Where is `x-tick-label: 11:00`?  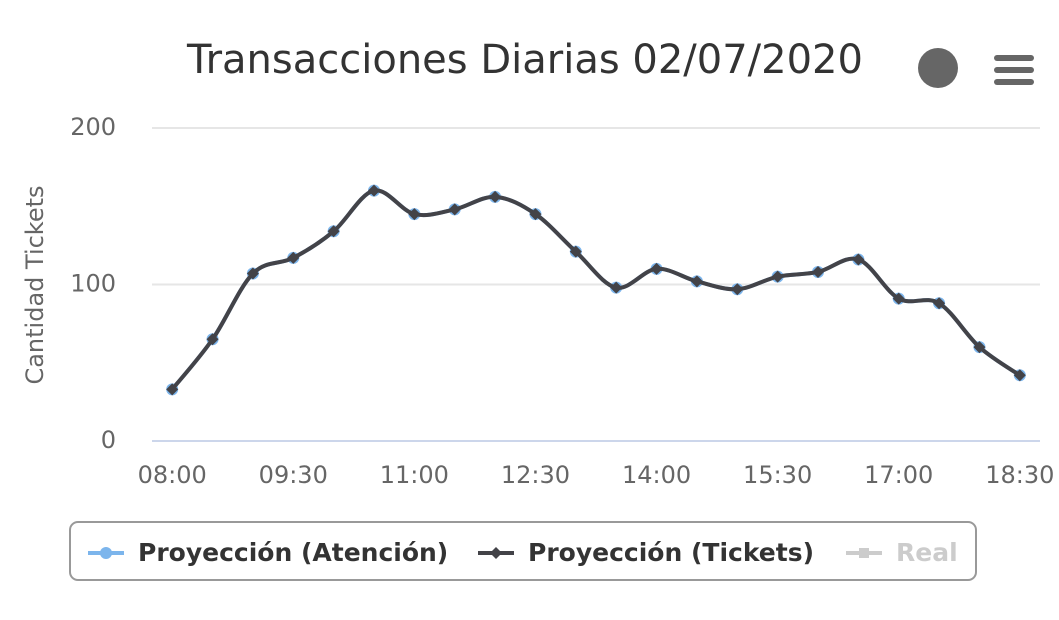
x-tick-label: 11:00 is located at coordinates (414, 475).